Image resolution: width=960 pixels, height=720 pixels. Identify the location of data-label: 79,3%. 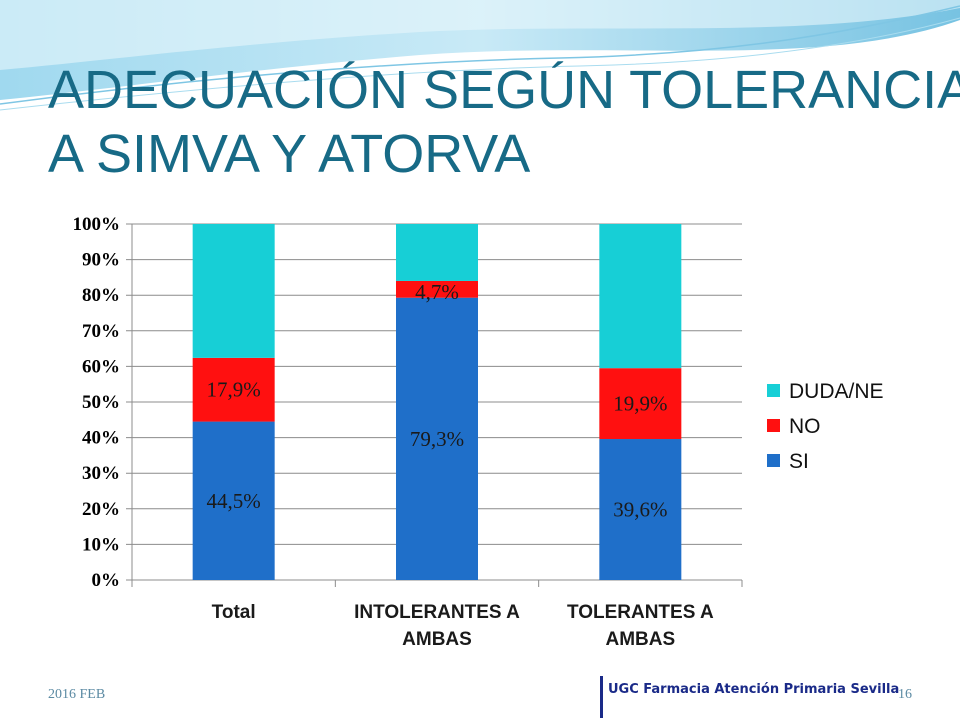
(437, 439).